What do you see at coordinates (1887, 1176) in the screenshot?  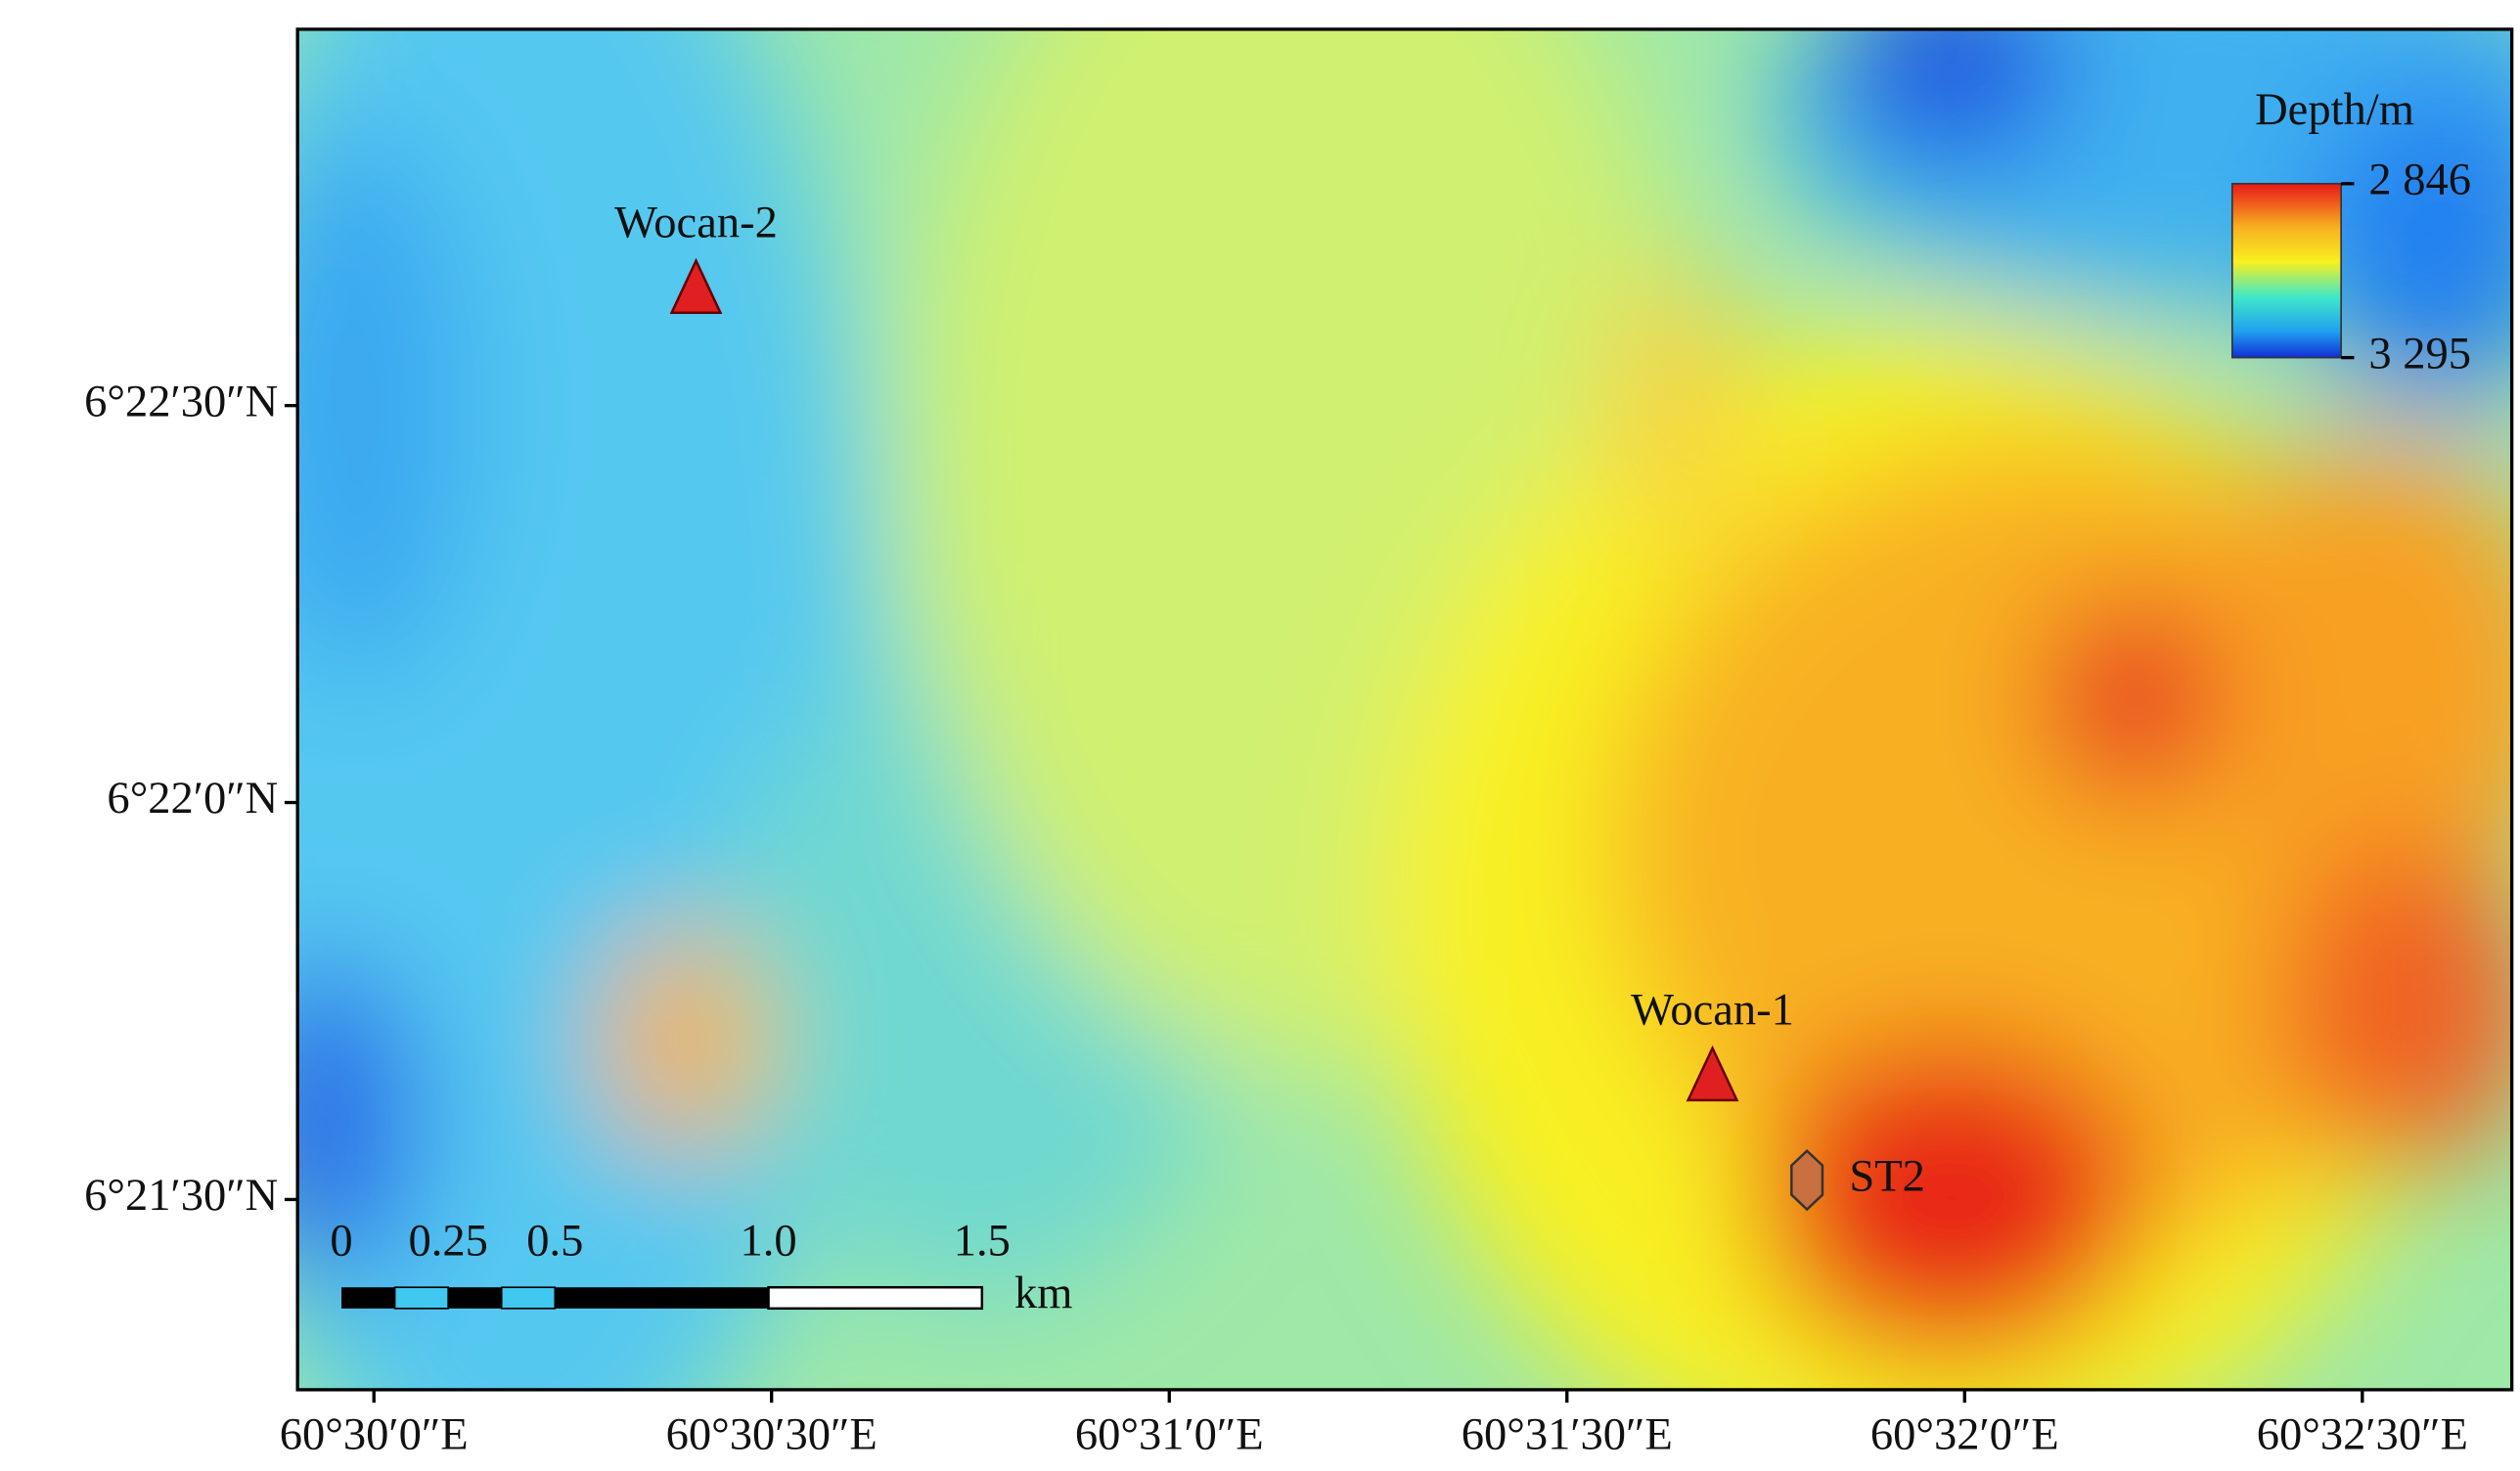 I see `site-label: ST2` at bounding box center [1887, 1176].